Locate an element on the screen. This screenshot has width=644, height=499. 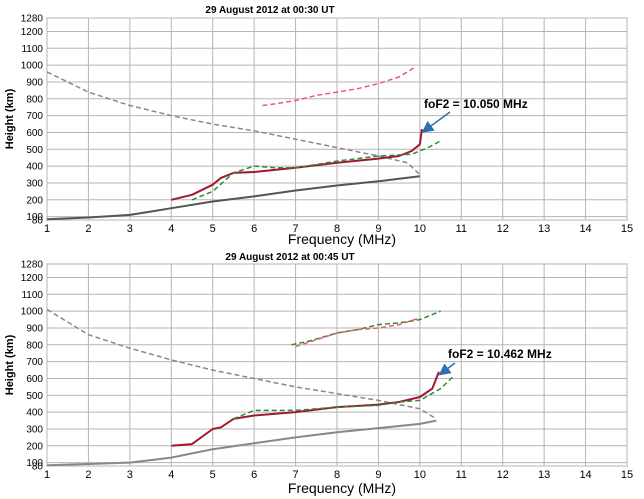
fof2-annotation-text: foF2 = 10.462 MHz is located at coordinates (500, 354).